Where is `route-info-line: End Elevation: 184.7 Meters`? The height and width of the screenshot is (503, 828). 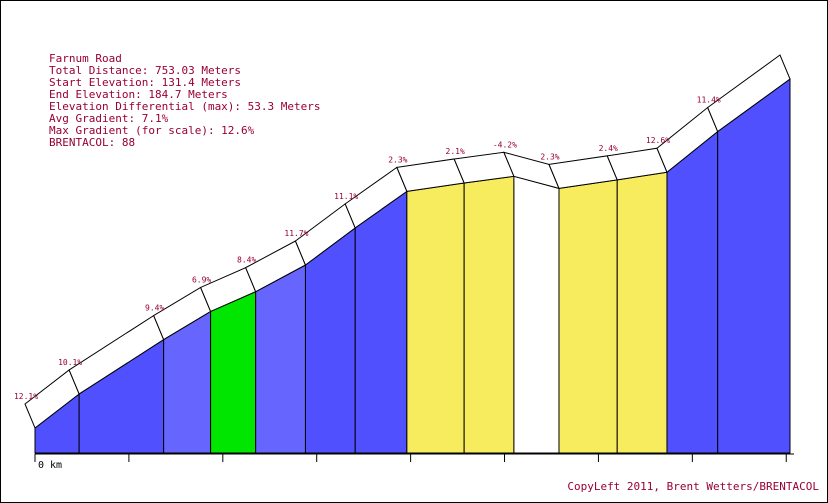 route-info-line: End Elevation: 184.7 Meters is located at coordinates (138, 94).